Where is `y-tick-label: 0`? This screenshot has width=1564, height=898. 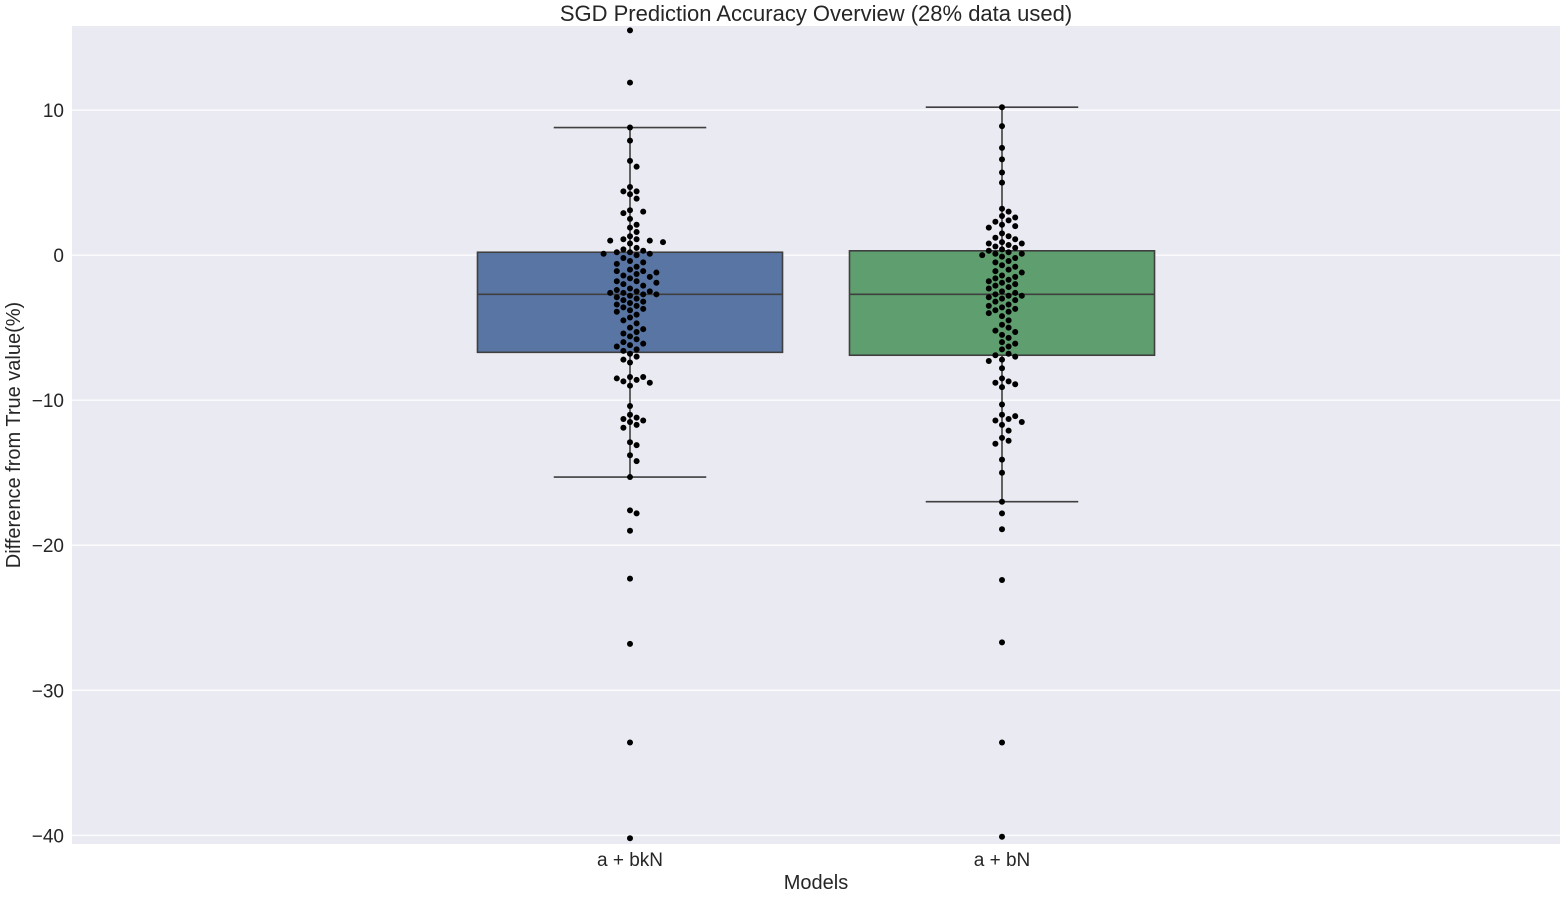 y-tick-label: 0 is located at coordinates (58, 256).